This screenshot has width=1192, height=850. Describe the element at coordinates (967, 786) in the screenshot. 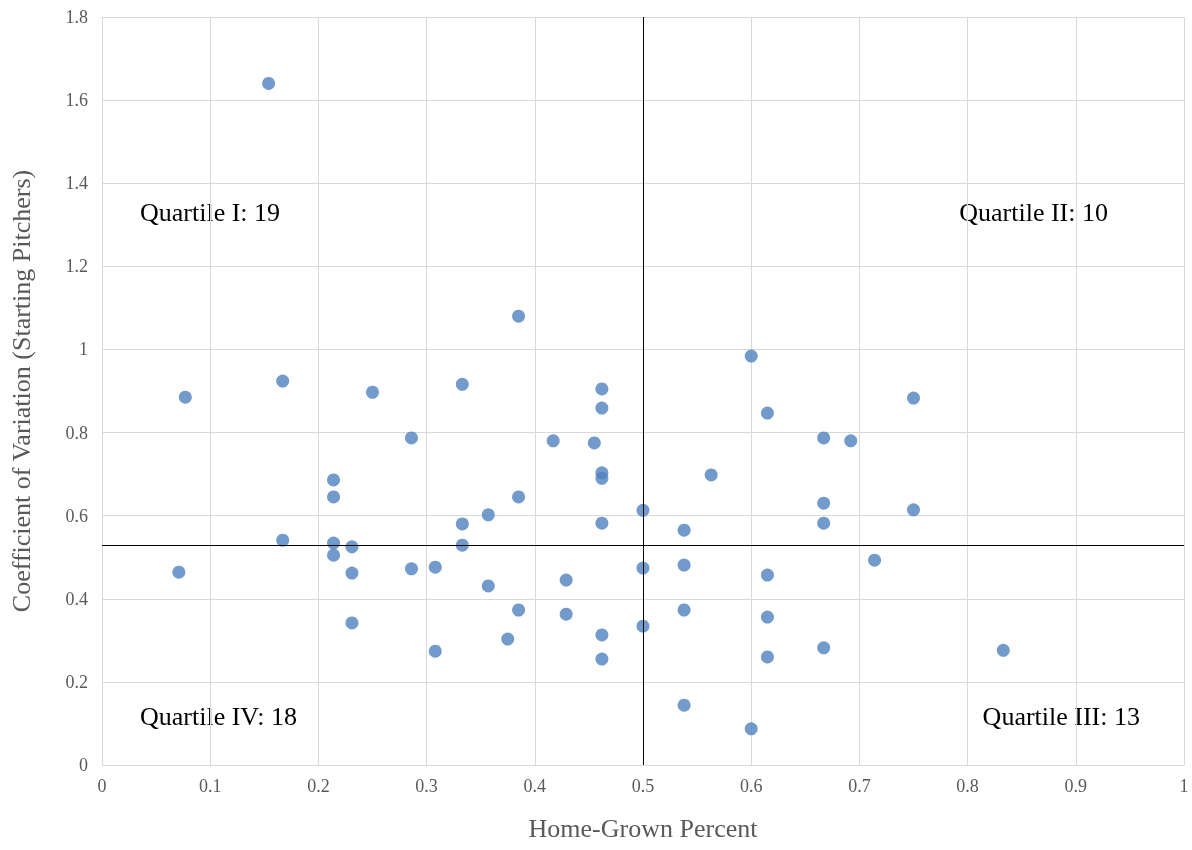

I see `x-tick-label: 0.8` at that location.